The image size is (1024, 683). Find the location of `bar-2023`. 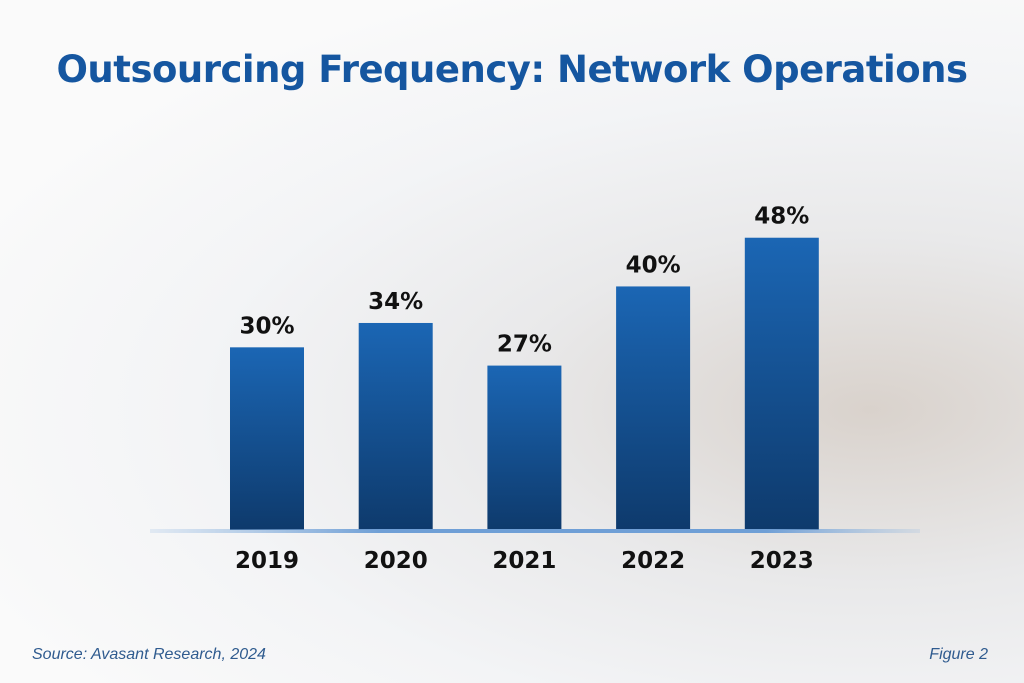

bar-2023 is located at coordinates (781, 383).